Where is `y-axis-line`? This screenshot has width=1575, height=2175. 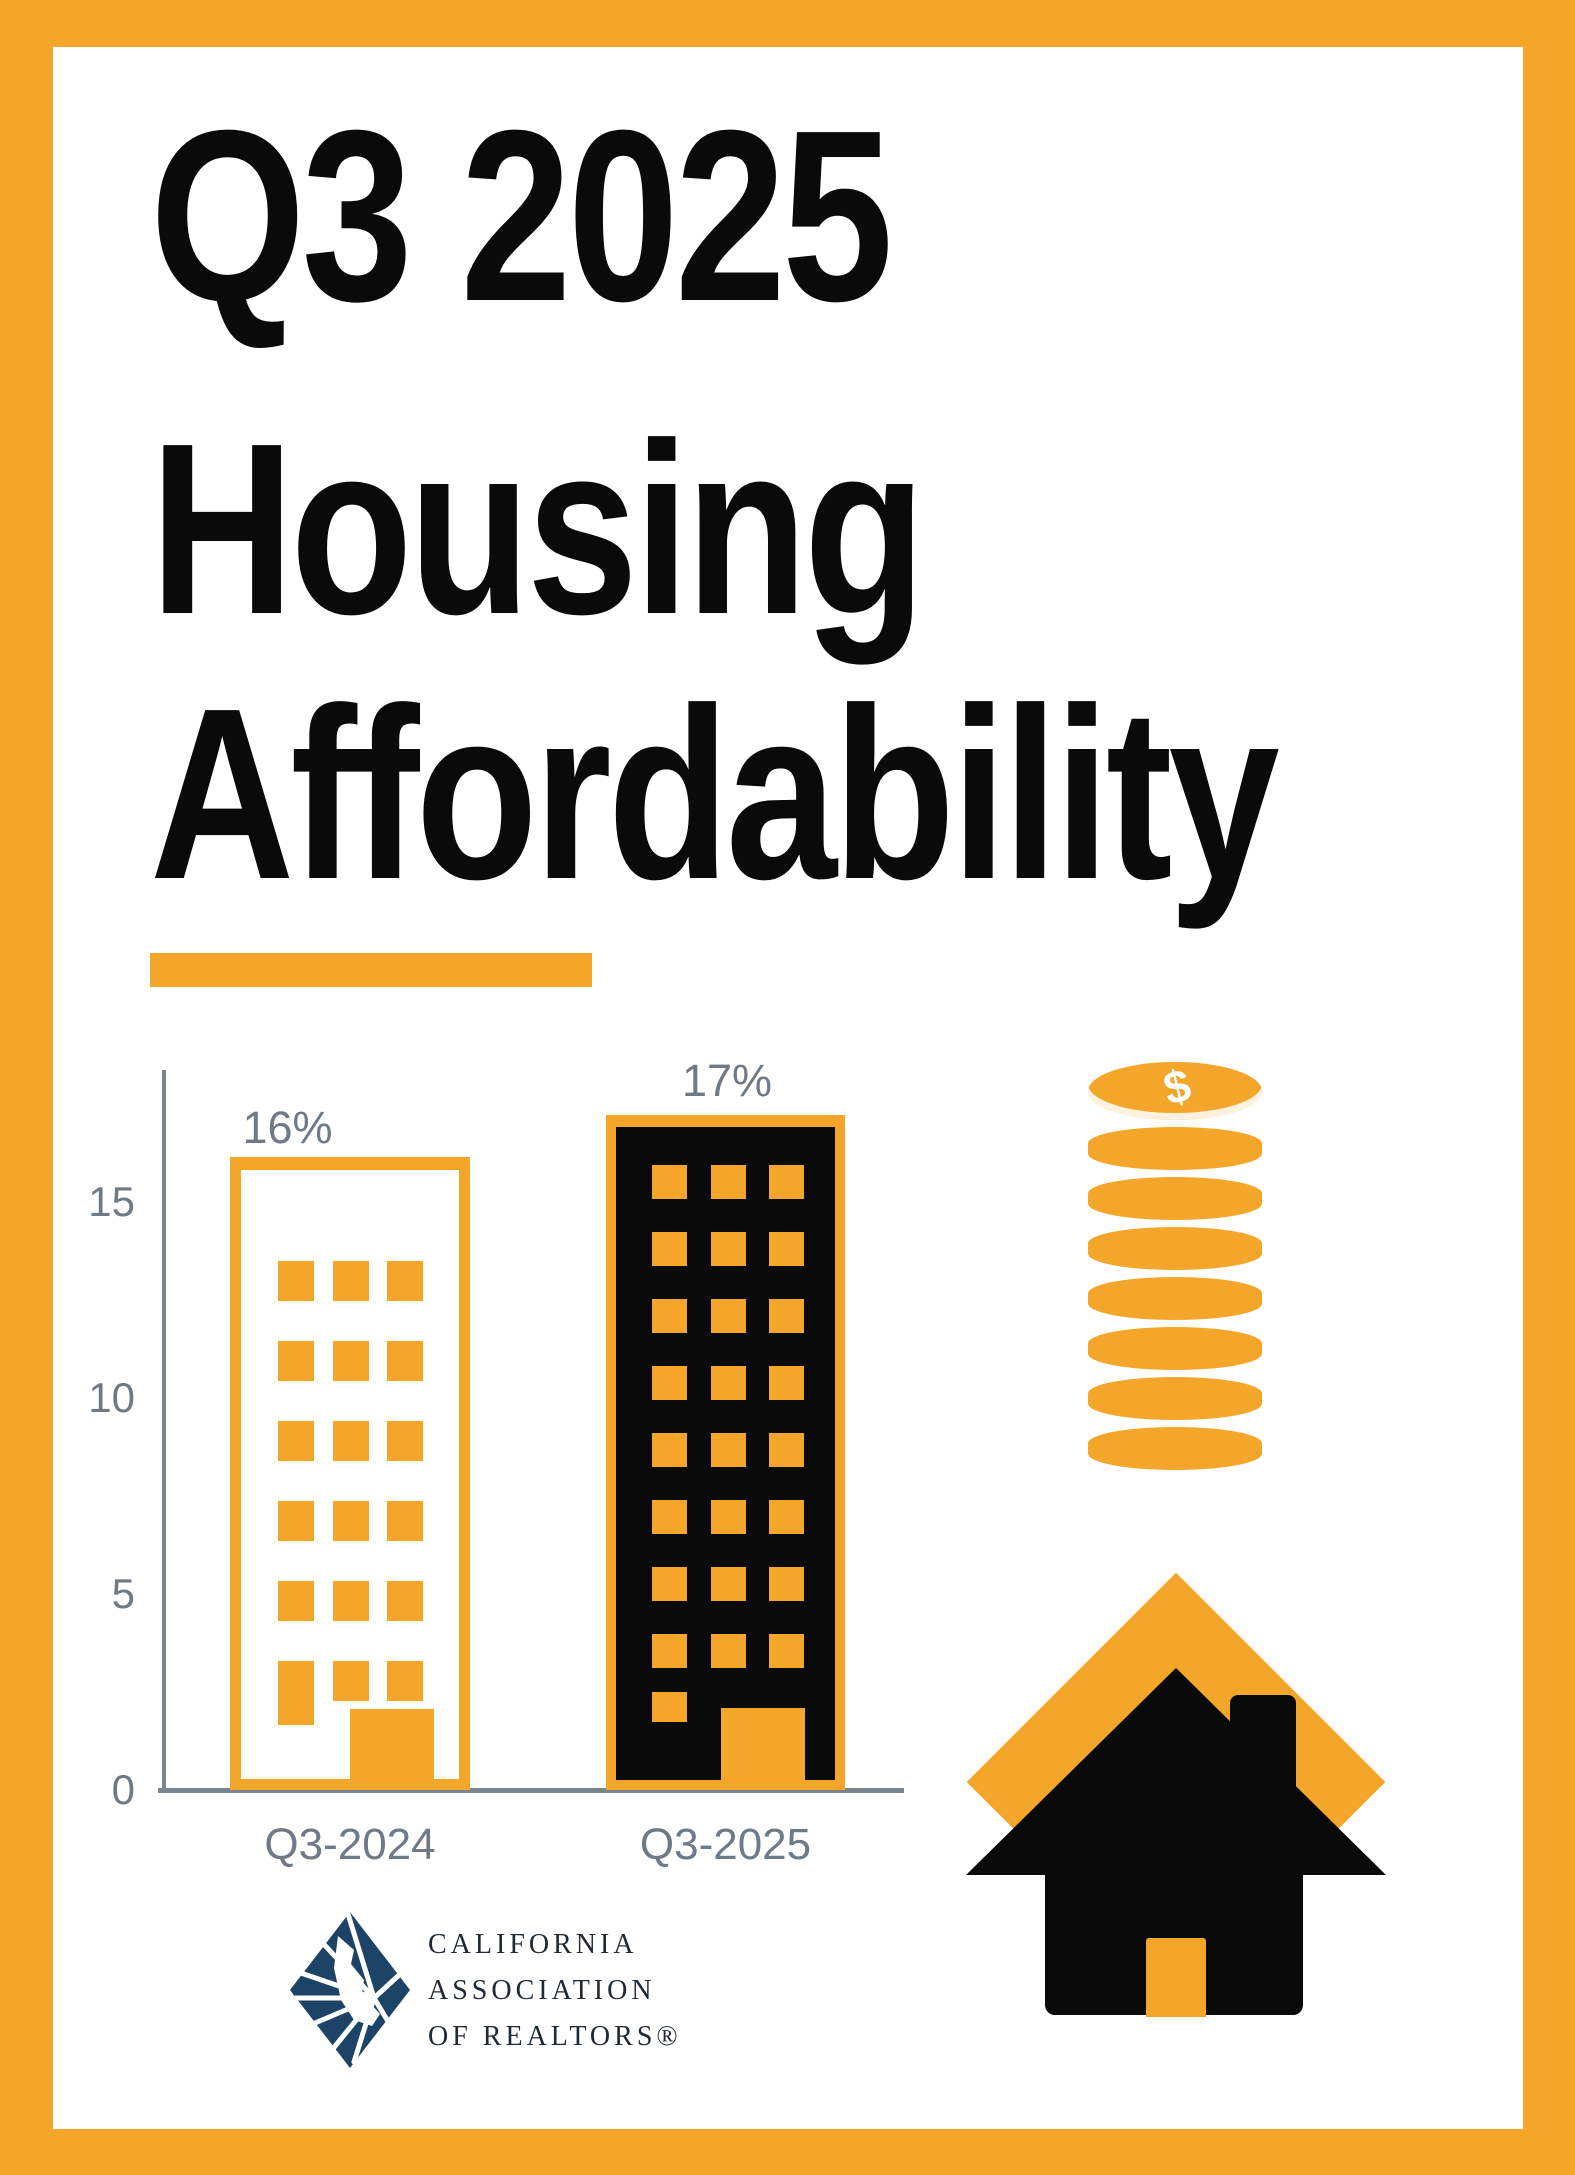
y-axis-line is located at coordinates (164, 1431).